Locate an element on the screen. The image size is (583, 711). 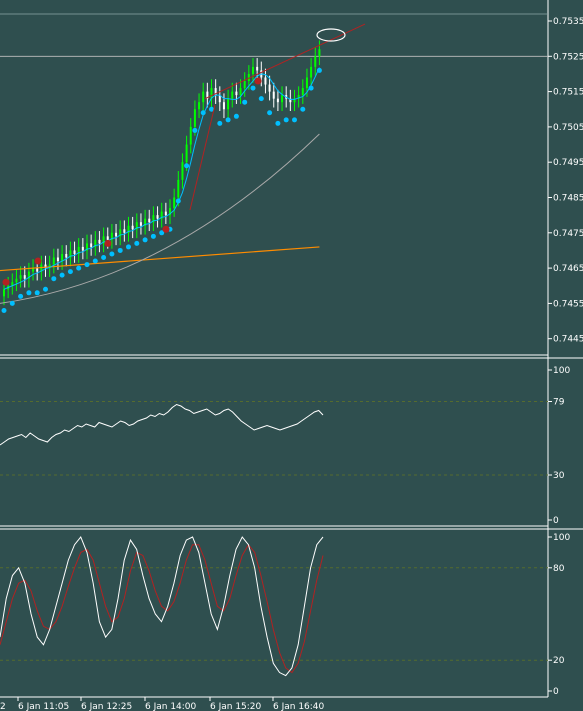
price-tick-label: 0.7485 is located at coordinates (568, 199).